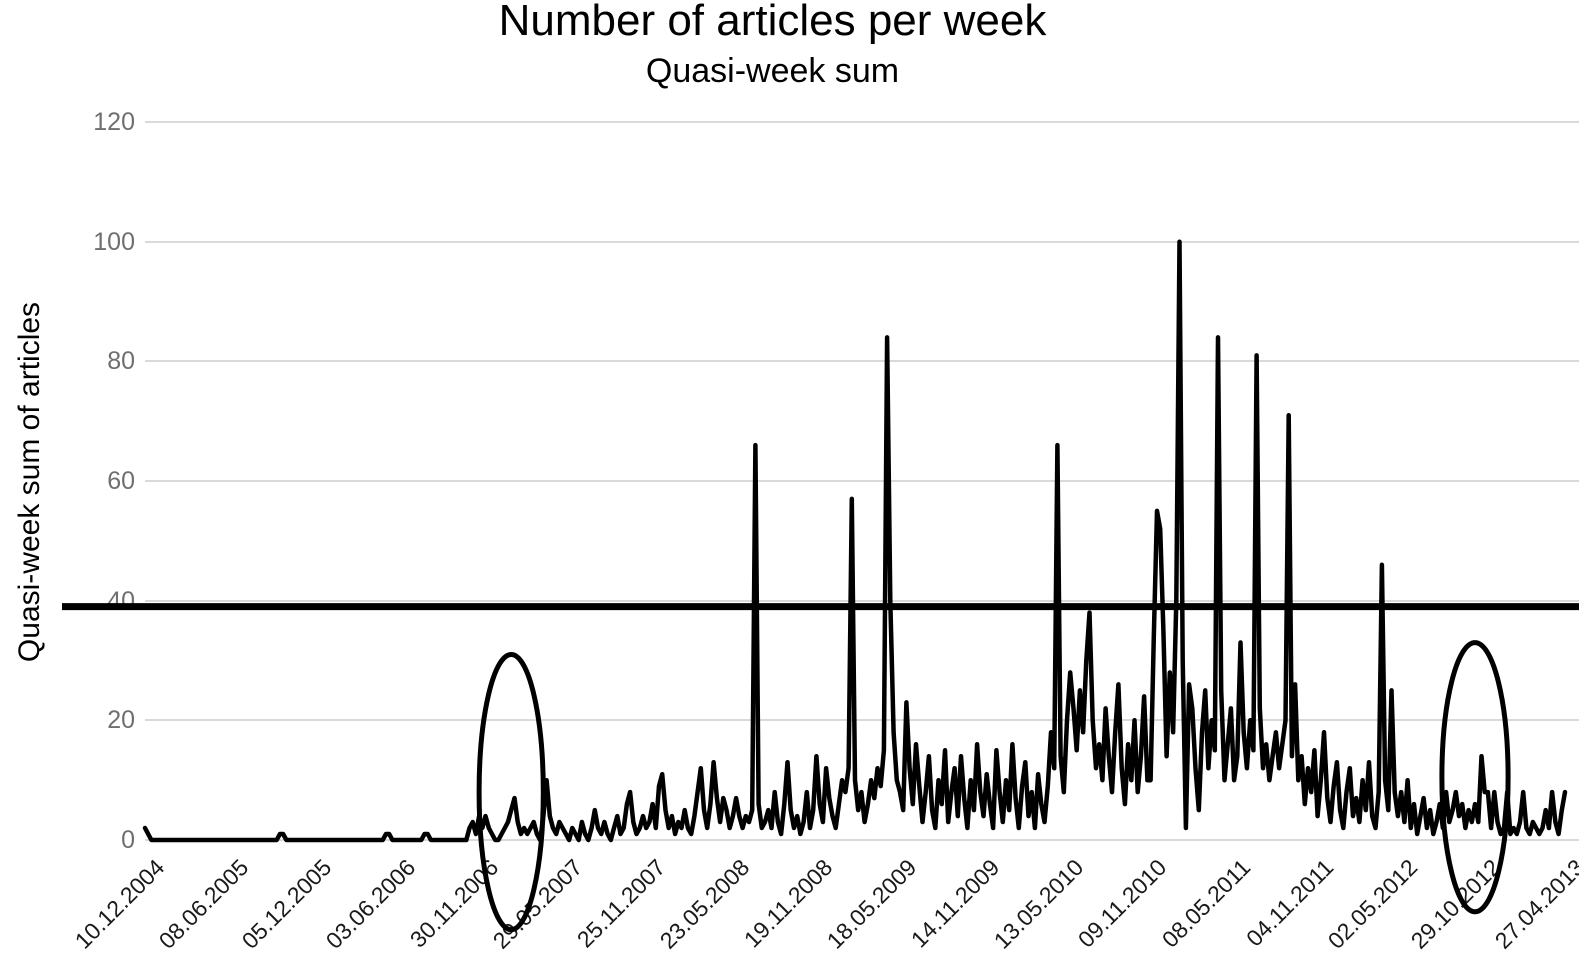 Image resolution: width=1579 pixels, height=976 pixels. What do you see at coordinates (114, 122) in the screenshot?
I see `y-tick-label: 120` at bounding box center [114, 122].